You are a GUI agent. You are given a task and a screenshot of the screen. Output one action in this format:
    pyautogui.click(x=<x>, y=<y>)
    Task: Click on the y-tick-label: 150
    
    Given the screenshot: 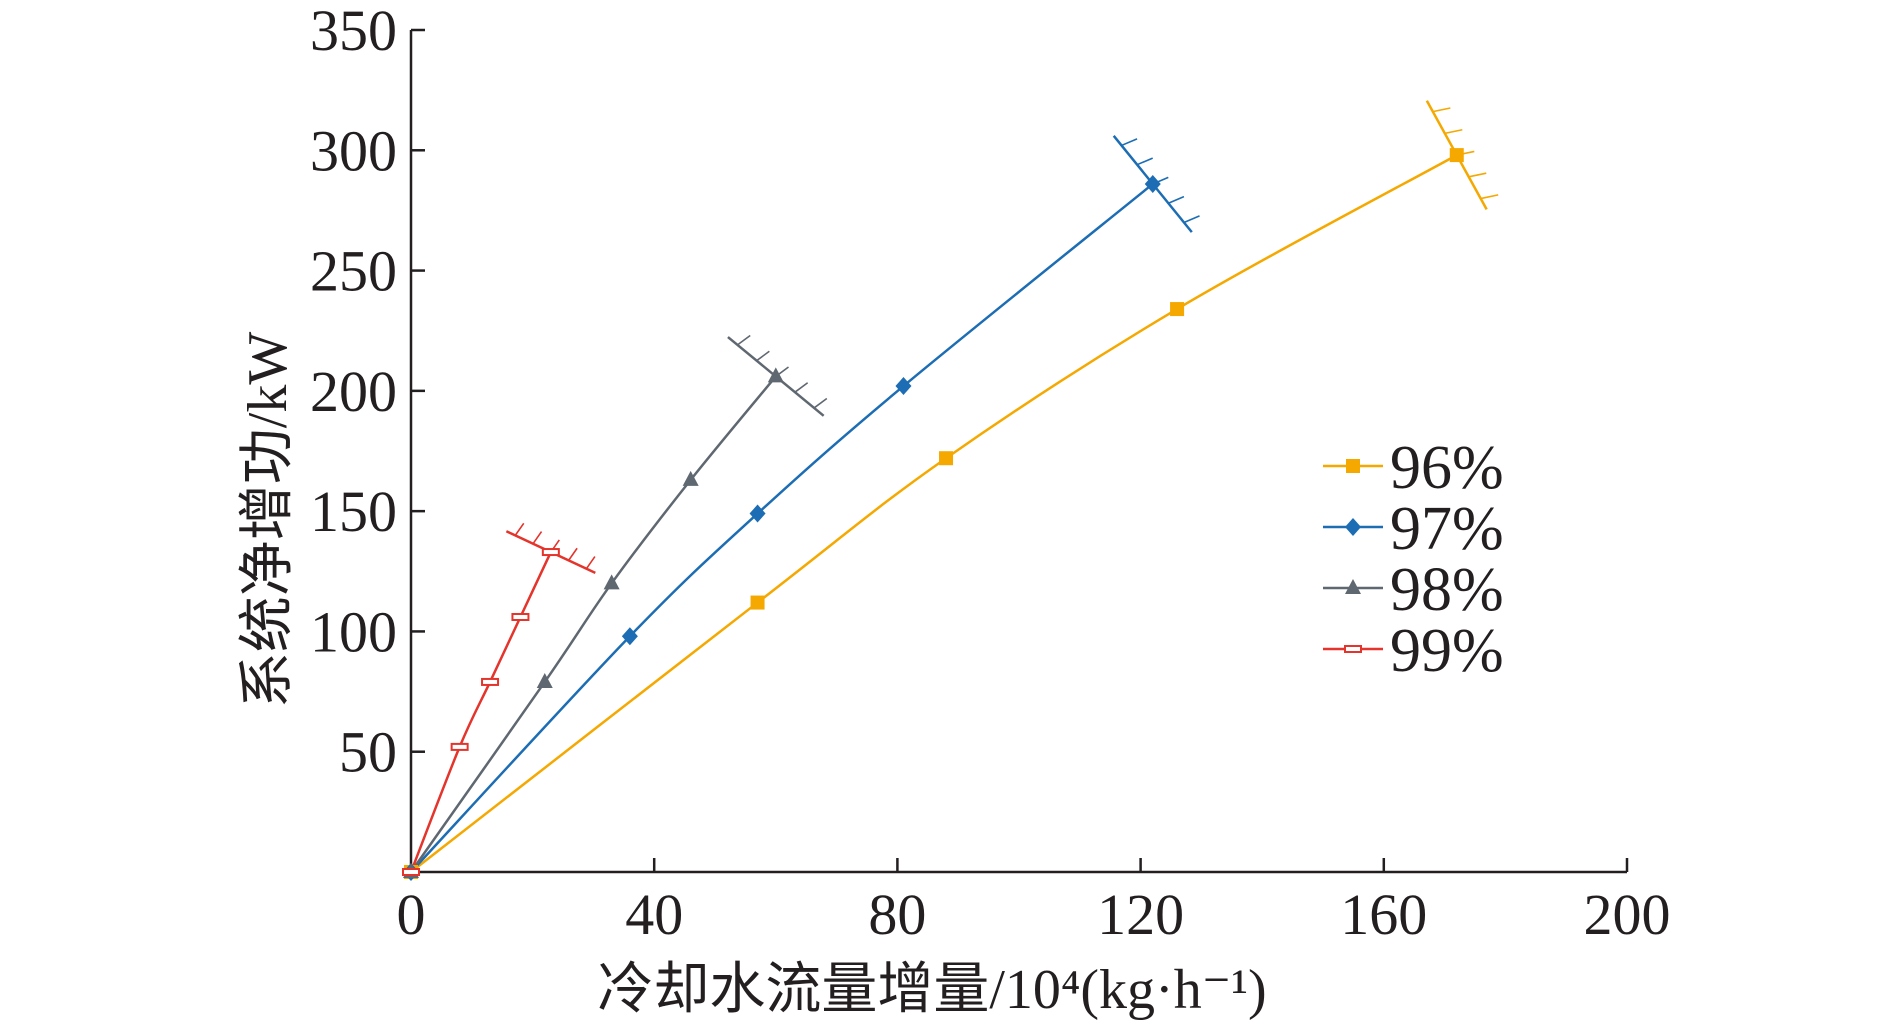 What is the action you would take?
    pyautogui.click(x=353, y=511)
    